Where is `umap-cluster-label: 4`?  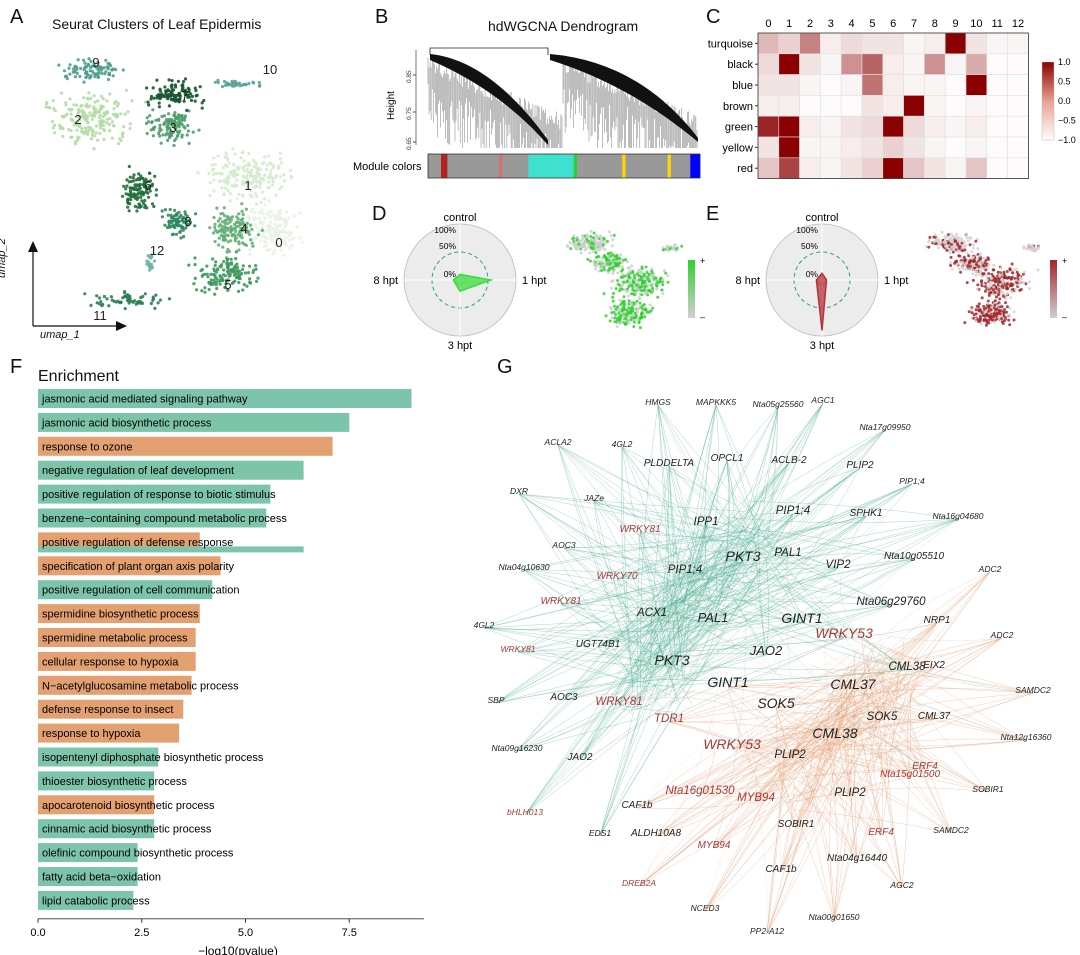
umap-cluster-label: 4 is located at coordinates (243, 228).